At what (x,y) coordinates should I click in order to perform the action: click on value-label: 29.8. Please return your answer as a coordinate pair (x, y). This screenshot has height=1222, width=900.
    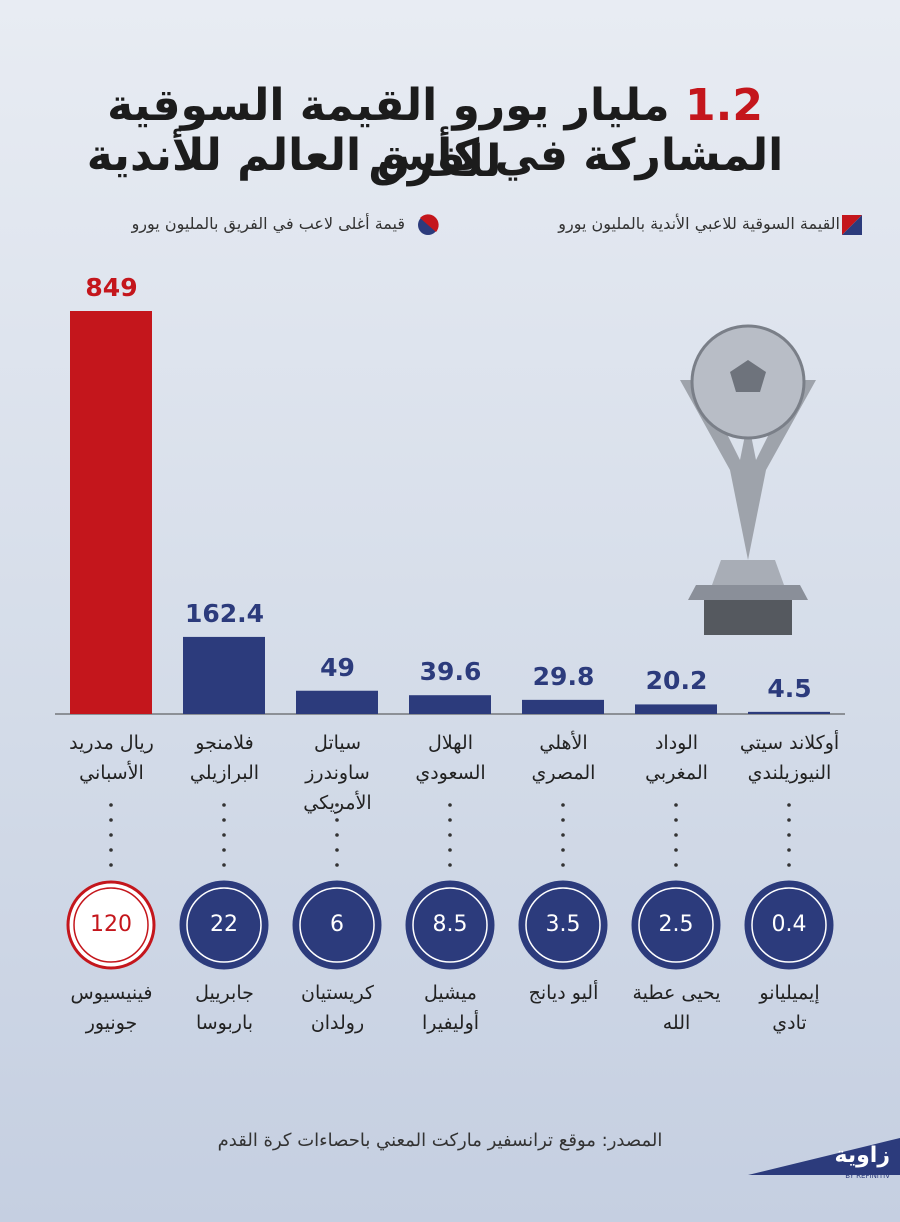
    Looking at the image, I should click on (563, 676).